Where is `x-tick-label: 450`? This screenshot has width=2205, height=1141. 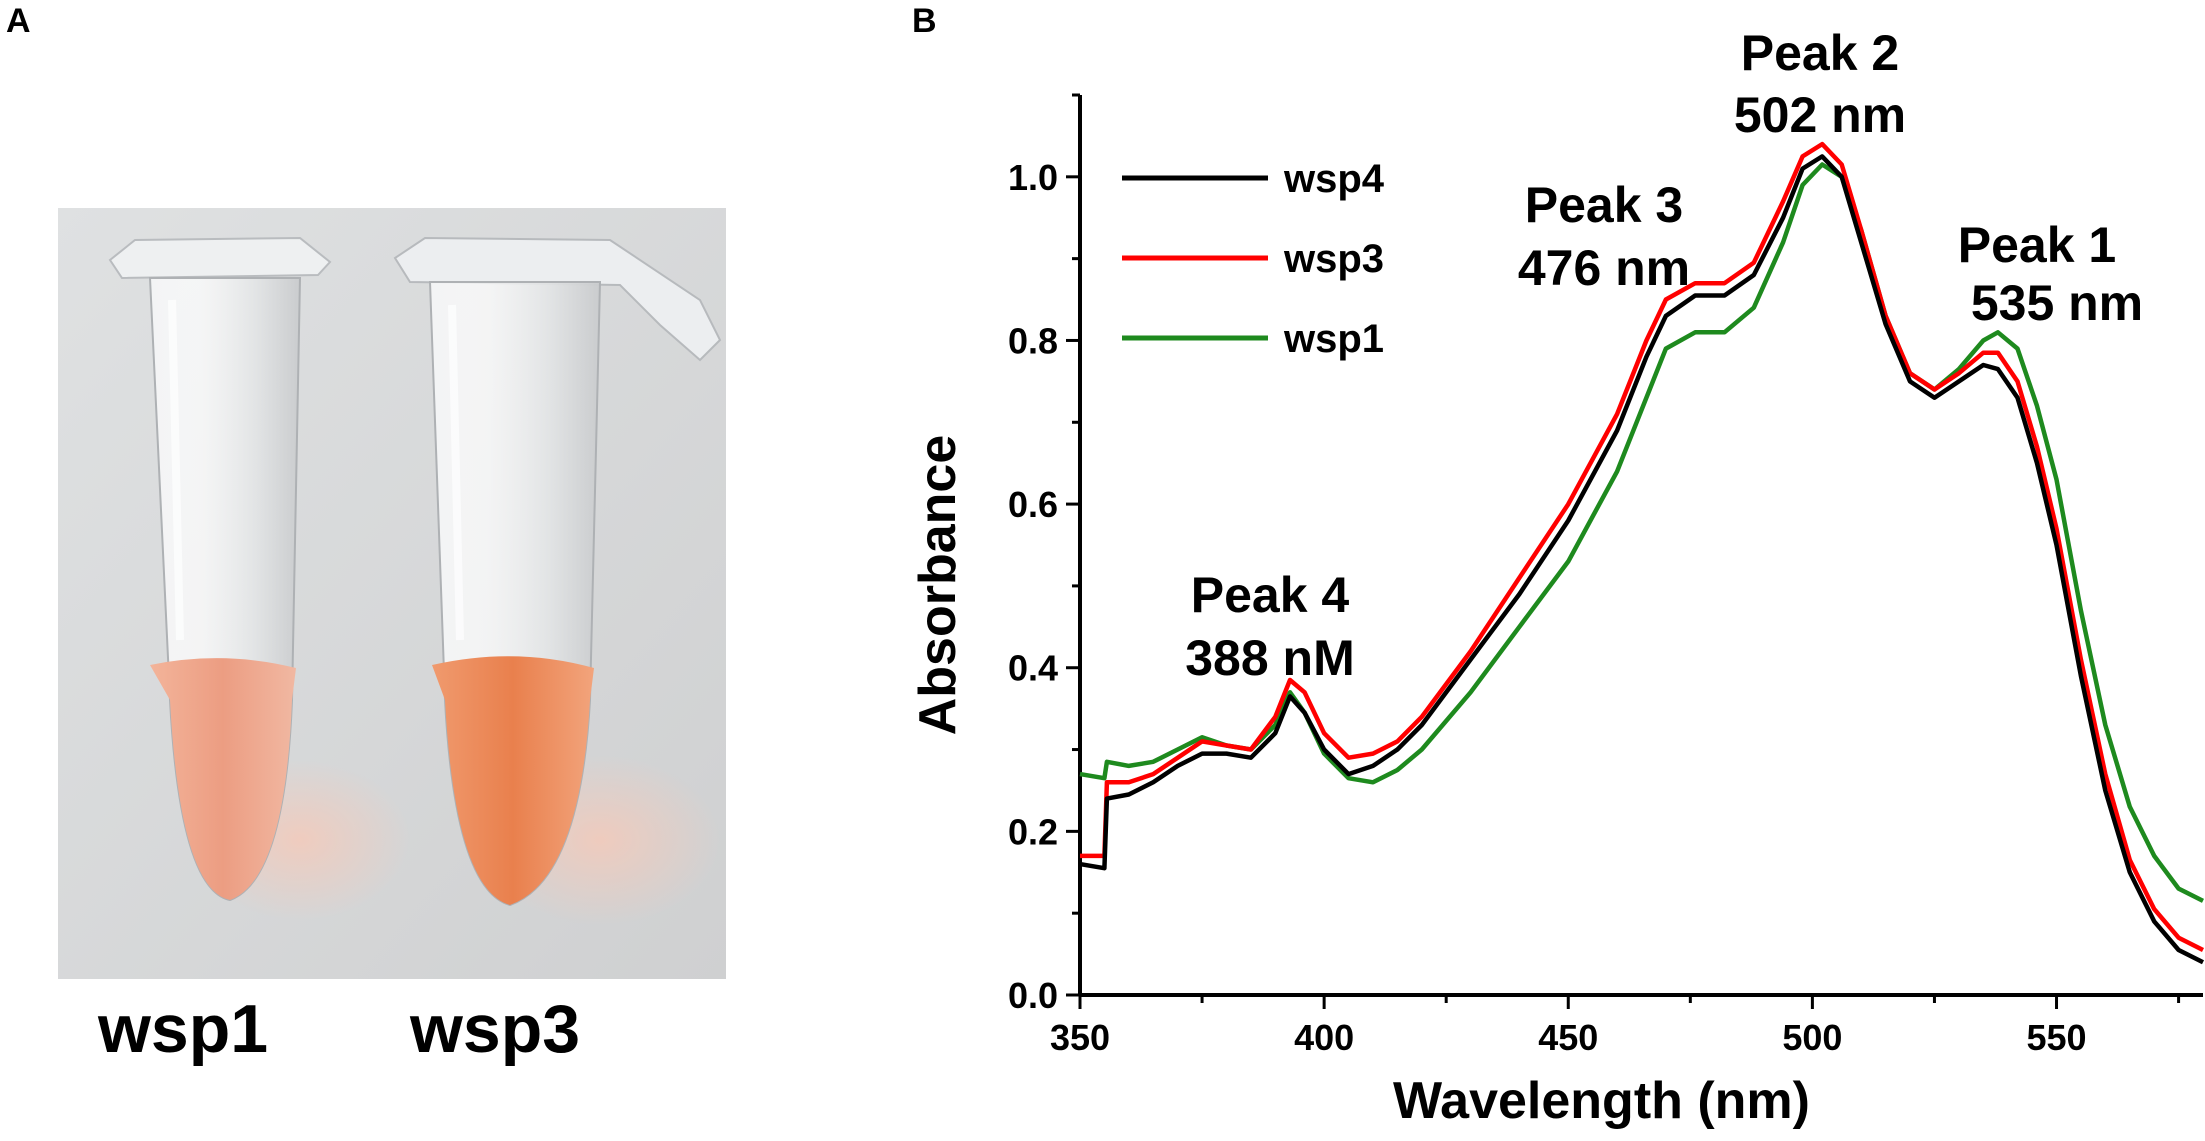
x-tick-label: 450 is located at coordinates (1568, 1037).